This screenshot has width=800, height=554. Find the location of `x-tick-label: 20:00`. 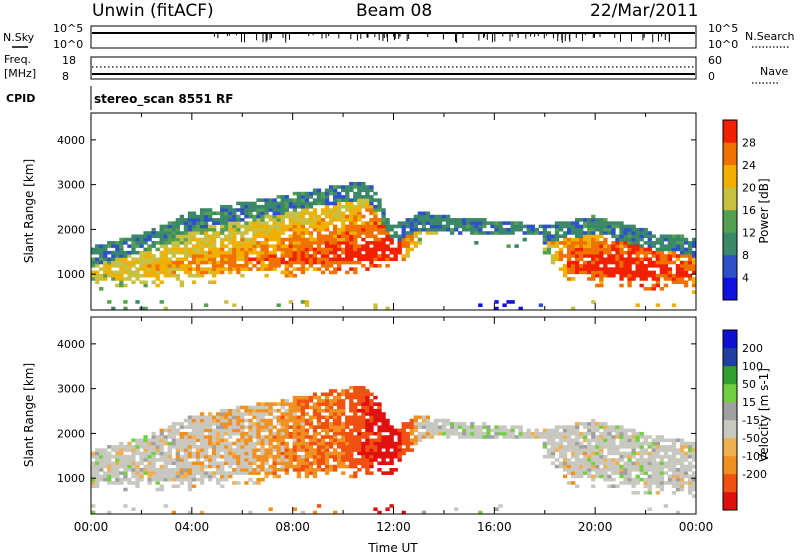

x-tick-label: 20:00 is located at coordinates (595, 527).